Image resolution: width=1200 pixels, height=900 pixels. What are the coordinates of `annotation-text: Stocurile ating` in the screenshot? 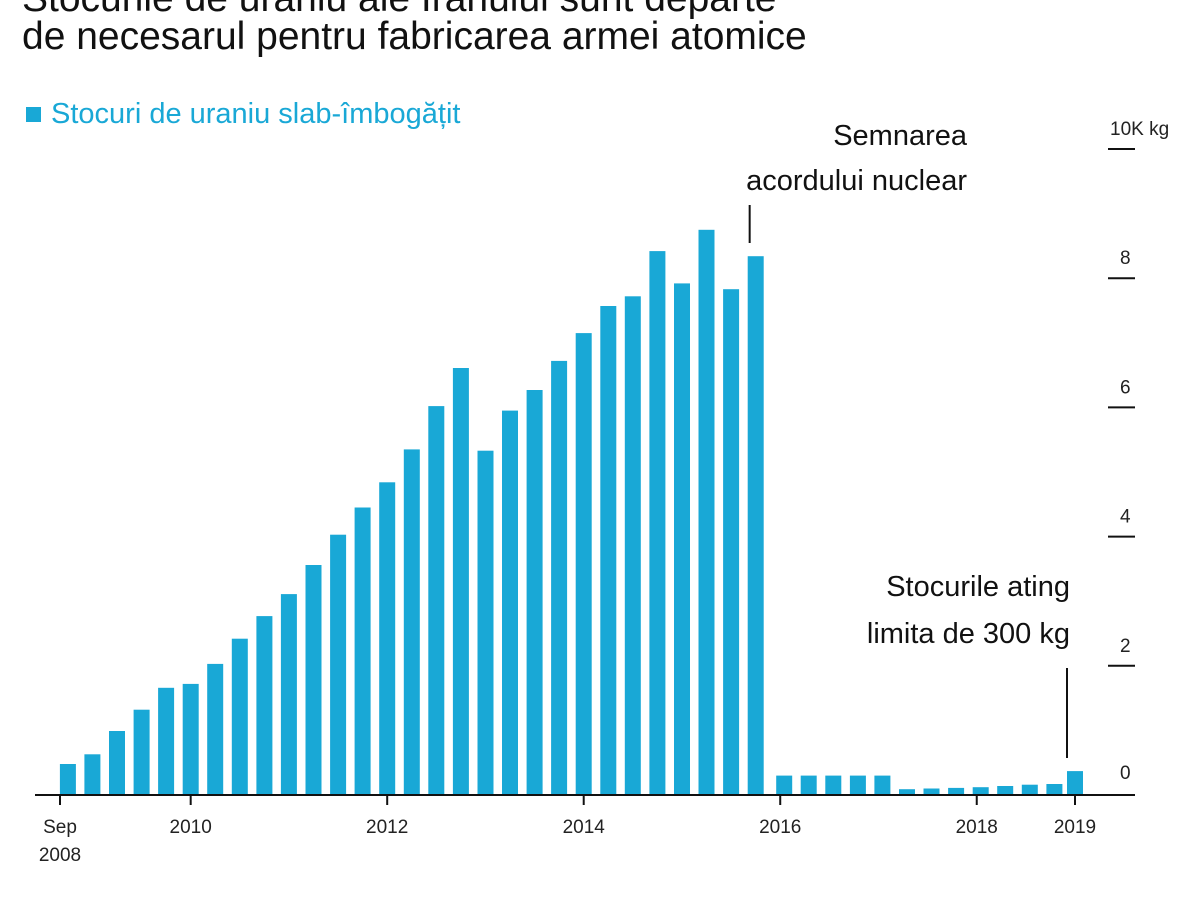 It's located at (978, 587).